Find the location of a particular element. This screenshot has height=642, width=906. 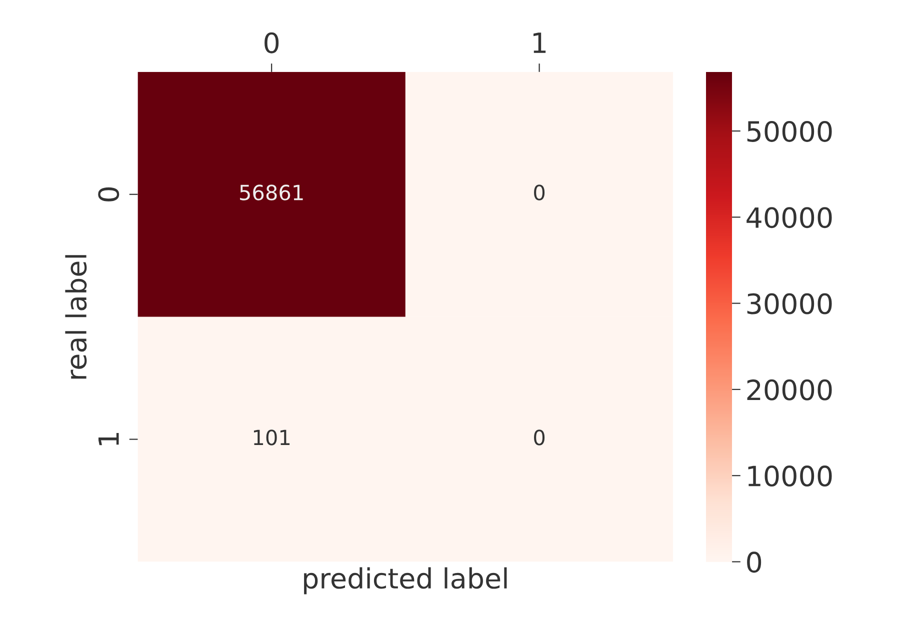

color-bar-label: 0 is located at coordinates (754, 562).